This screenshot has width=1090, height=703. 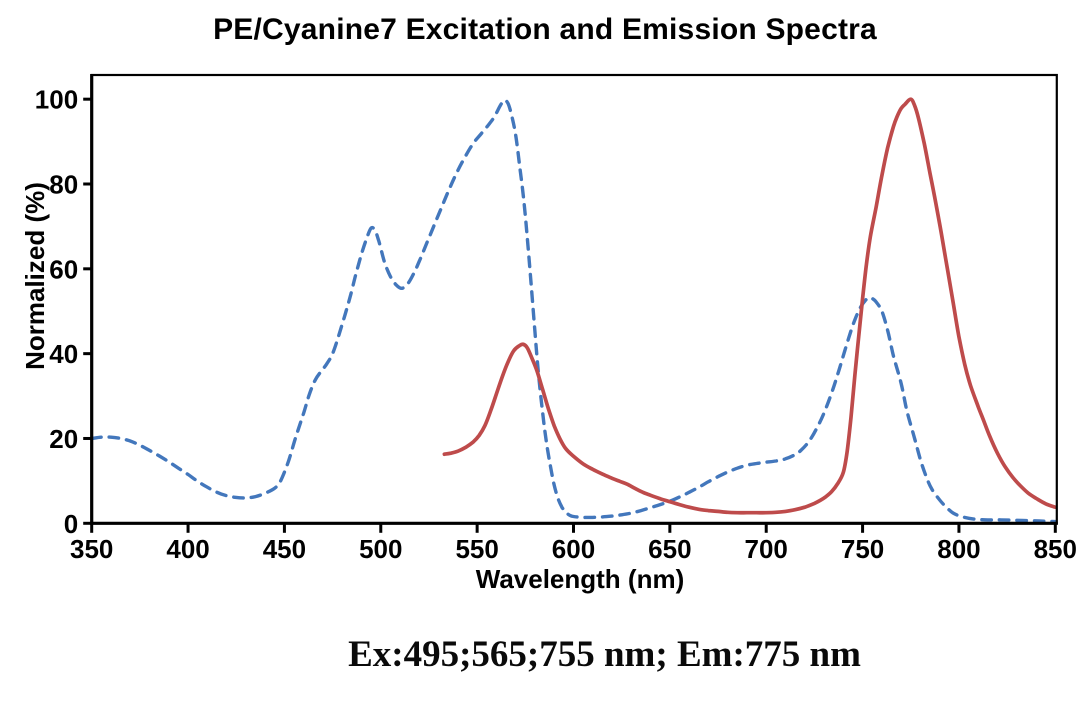 What do you see at coordinates (380, 549) in the screenshot?
I see `x-tick-label: 500` at bounding box center [380, 549].